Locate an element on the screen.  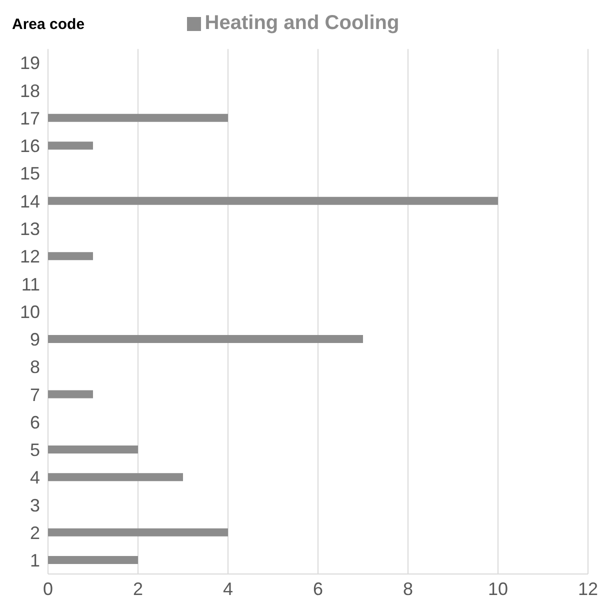
x-tick-label: 6 is located at coordinates (318, 588).